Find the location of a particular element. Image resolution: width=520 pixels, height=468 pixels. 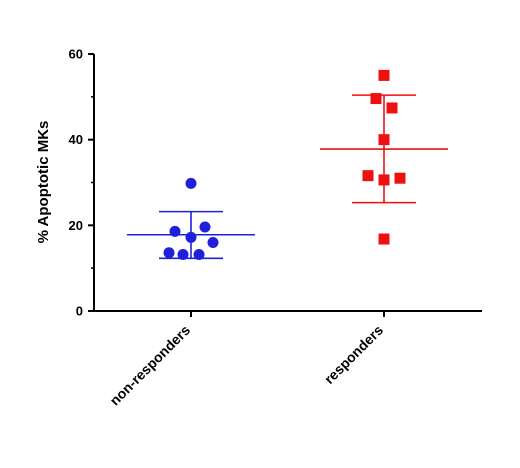

y-tick-label: 20 is located at coordinates (76, 225).